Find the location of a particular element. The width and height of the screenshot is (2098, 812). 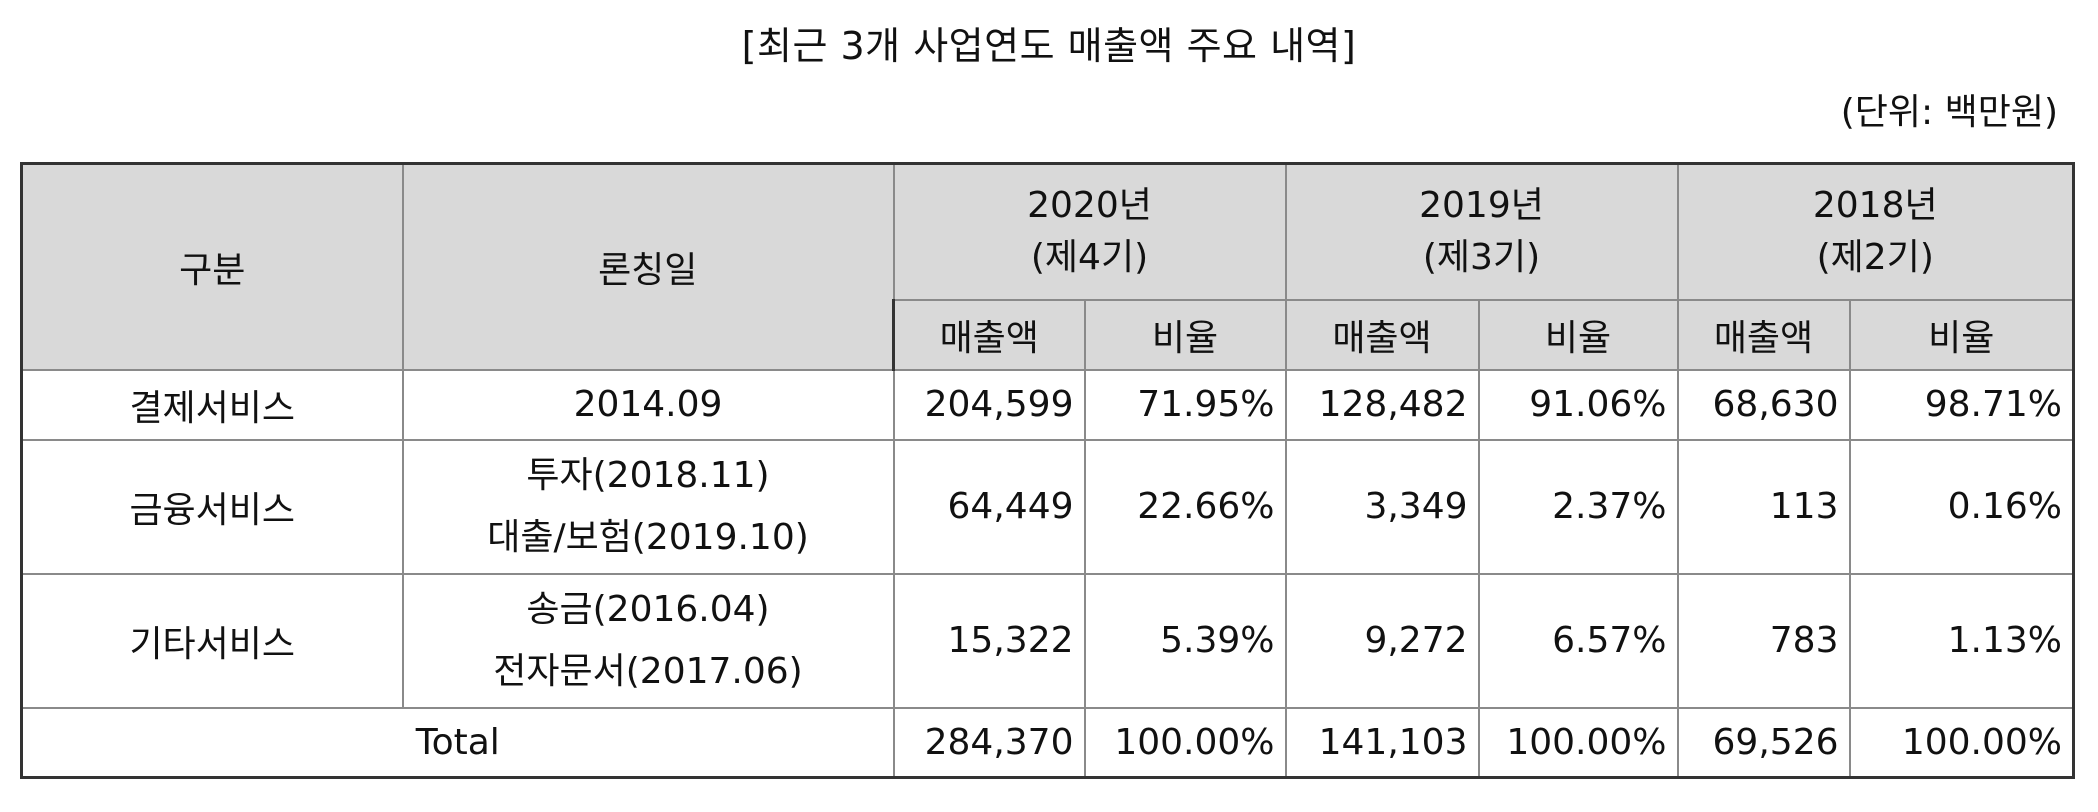

cell-revenue-2019: 3,349 is located at coordinates (1382, 506).